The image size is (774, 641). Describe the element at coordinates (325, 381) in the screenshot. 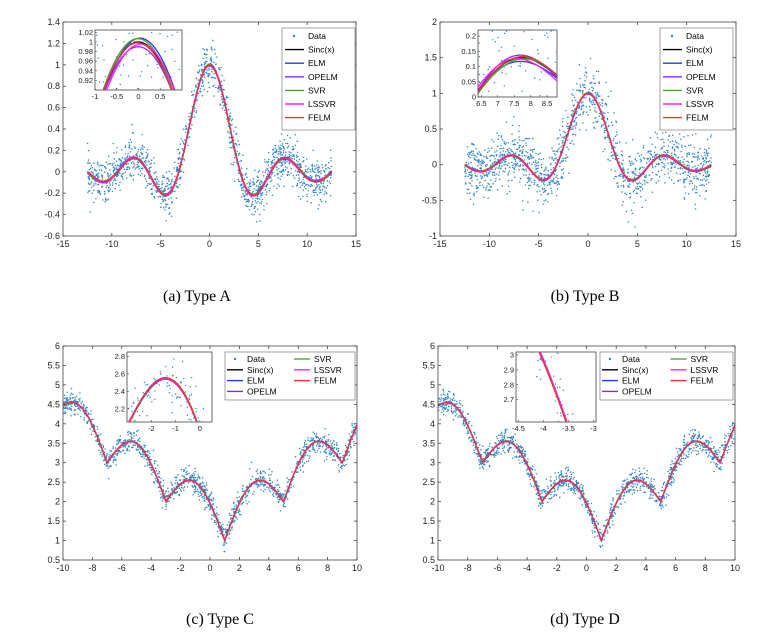

I see `legend-label: FELM` at that location.